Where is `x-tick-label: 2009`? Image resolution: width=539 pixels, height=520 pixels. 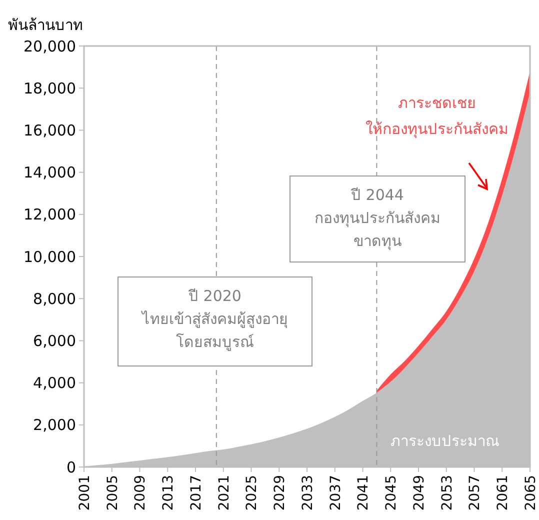
x-tick-label: 2009 is located at coordinates (140, 493).